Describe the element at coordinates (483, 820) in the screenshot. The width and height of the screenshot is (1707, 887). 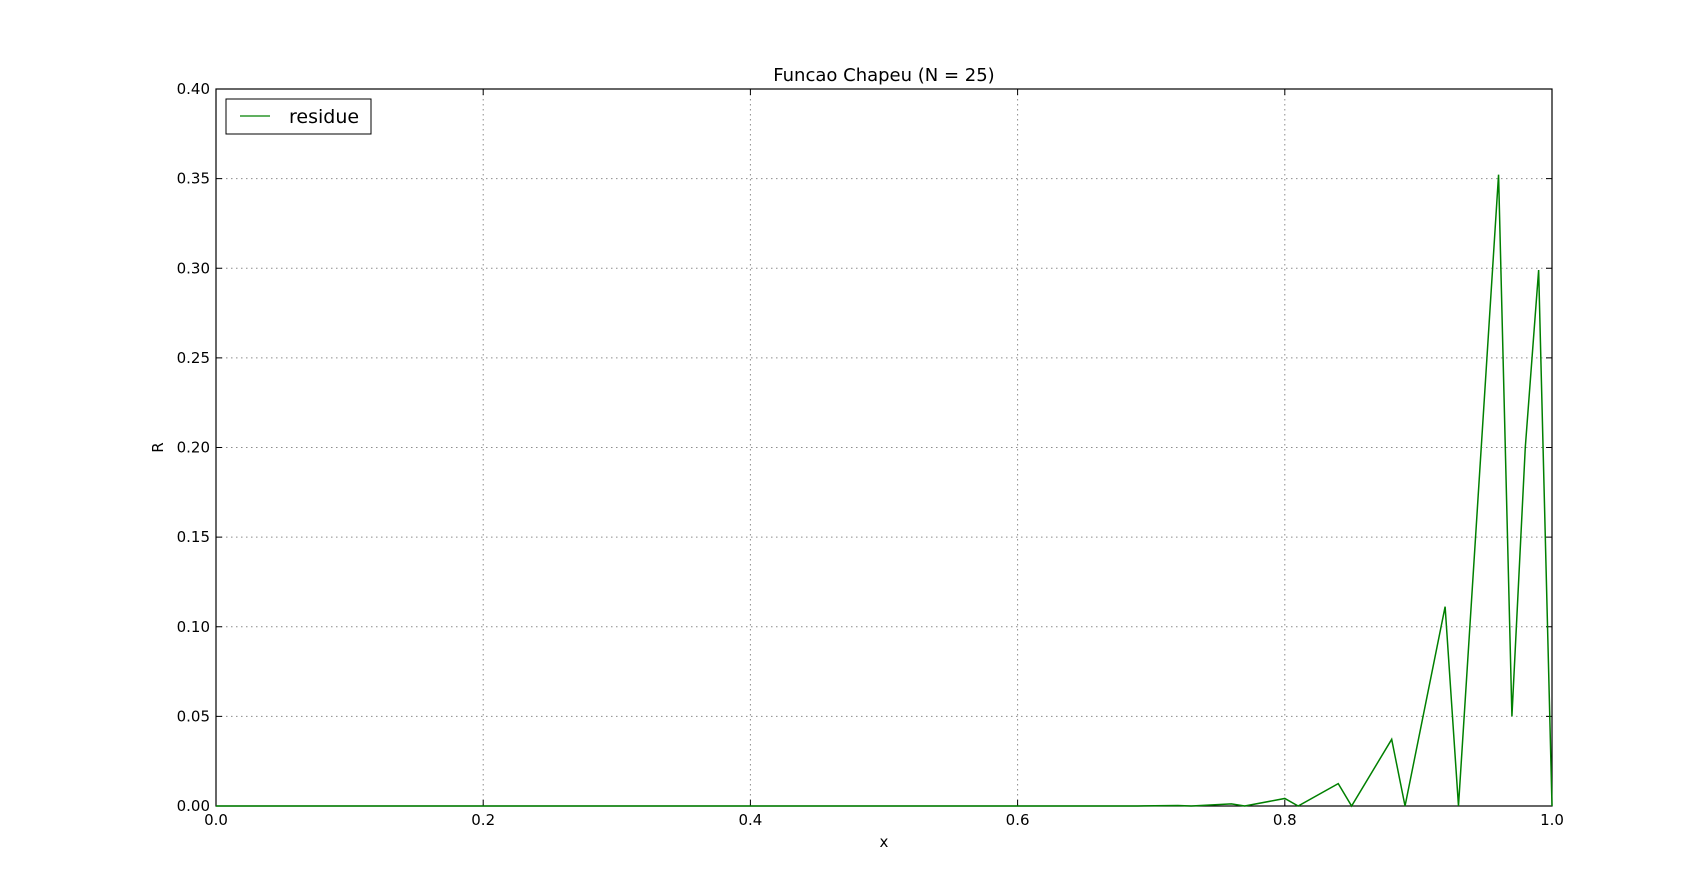
I see `x-tick-label: 0.2` at that location.